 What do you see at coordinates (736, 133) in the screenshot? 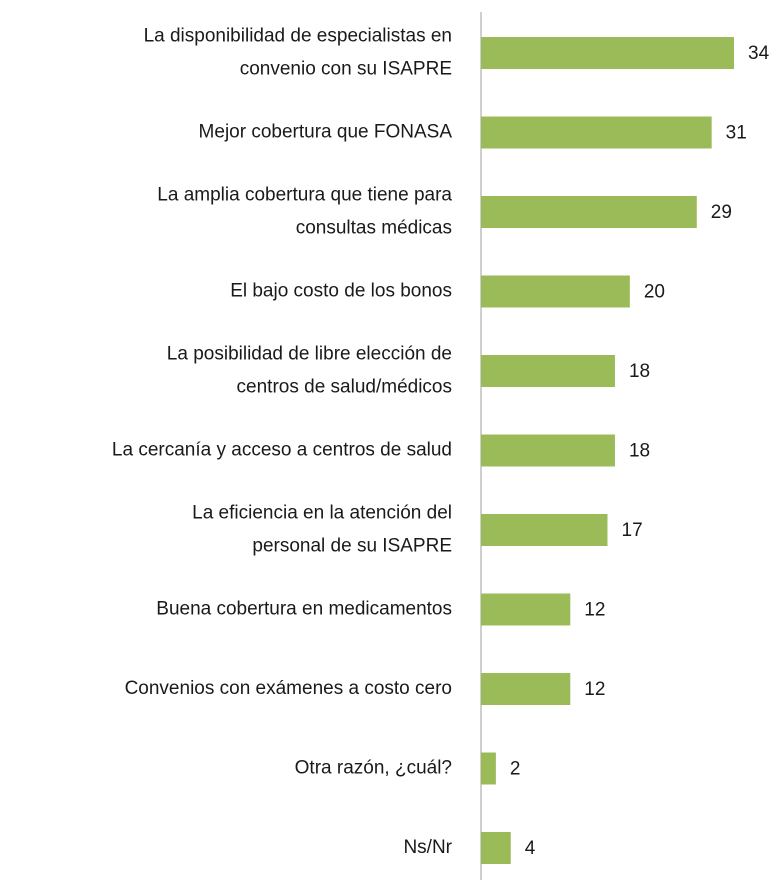
I see `value-label: 31` at bounding box center [736, 133].